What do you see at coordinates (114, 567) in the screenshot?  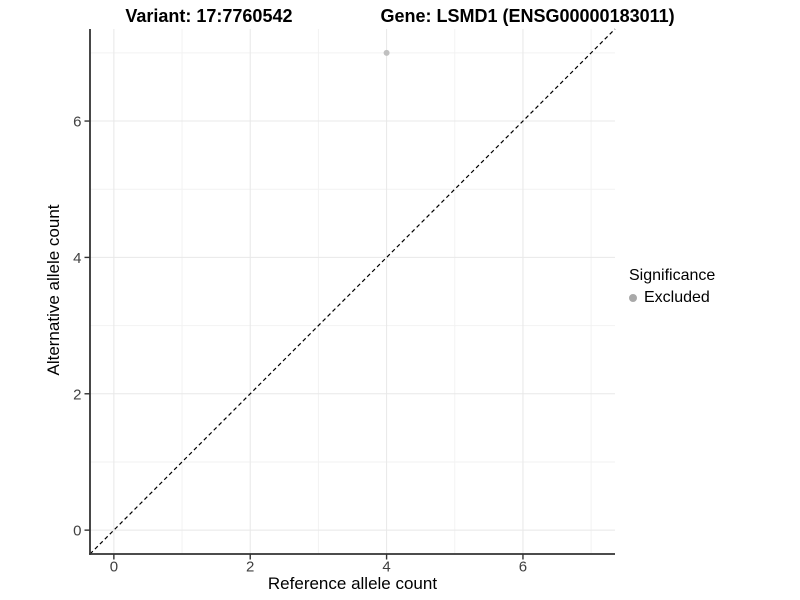 I see `x-tick-label: 0` at bounding box center [114, 567].